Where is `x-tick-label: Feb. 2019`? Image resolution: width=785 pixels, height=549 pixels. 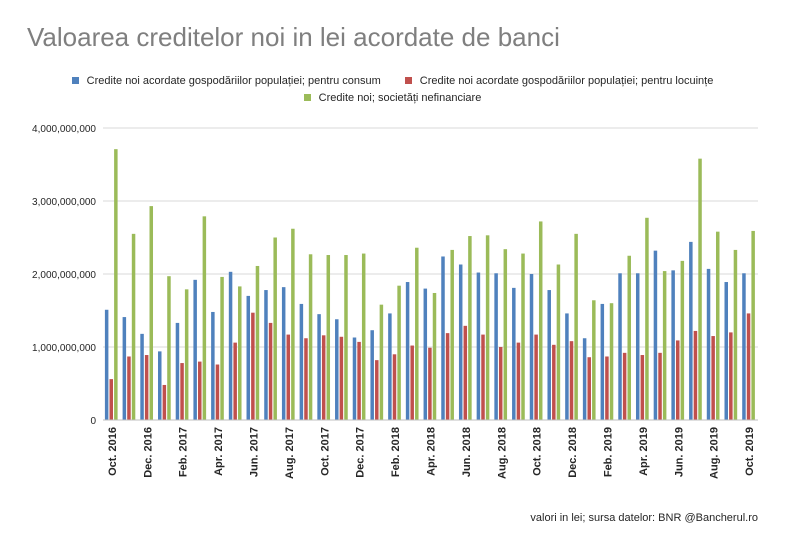
x-tick-label: Feb. 2019 is located at coordinates (609, 452).